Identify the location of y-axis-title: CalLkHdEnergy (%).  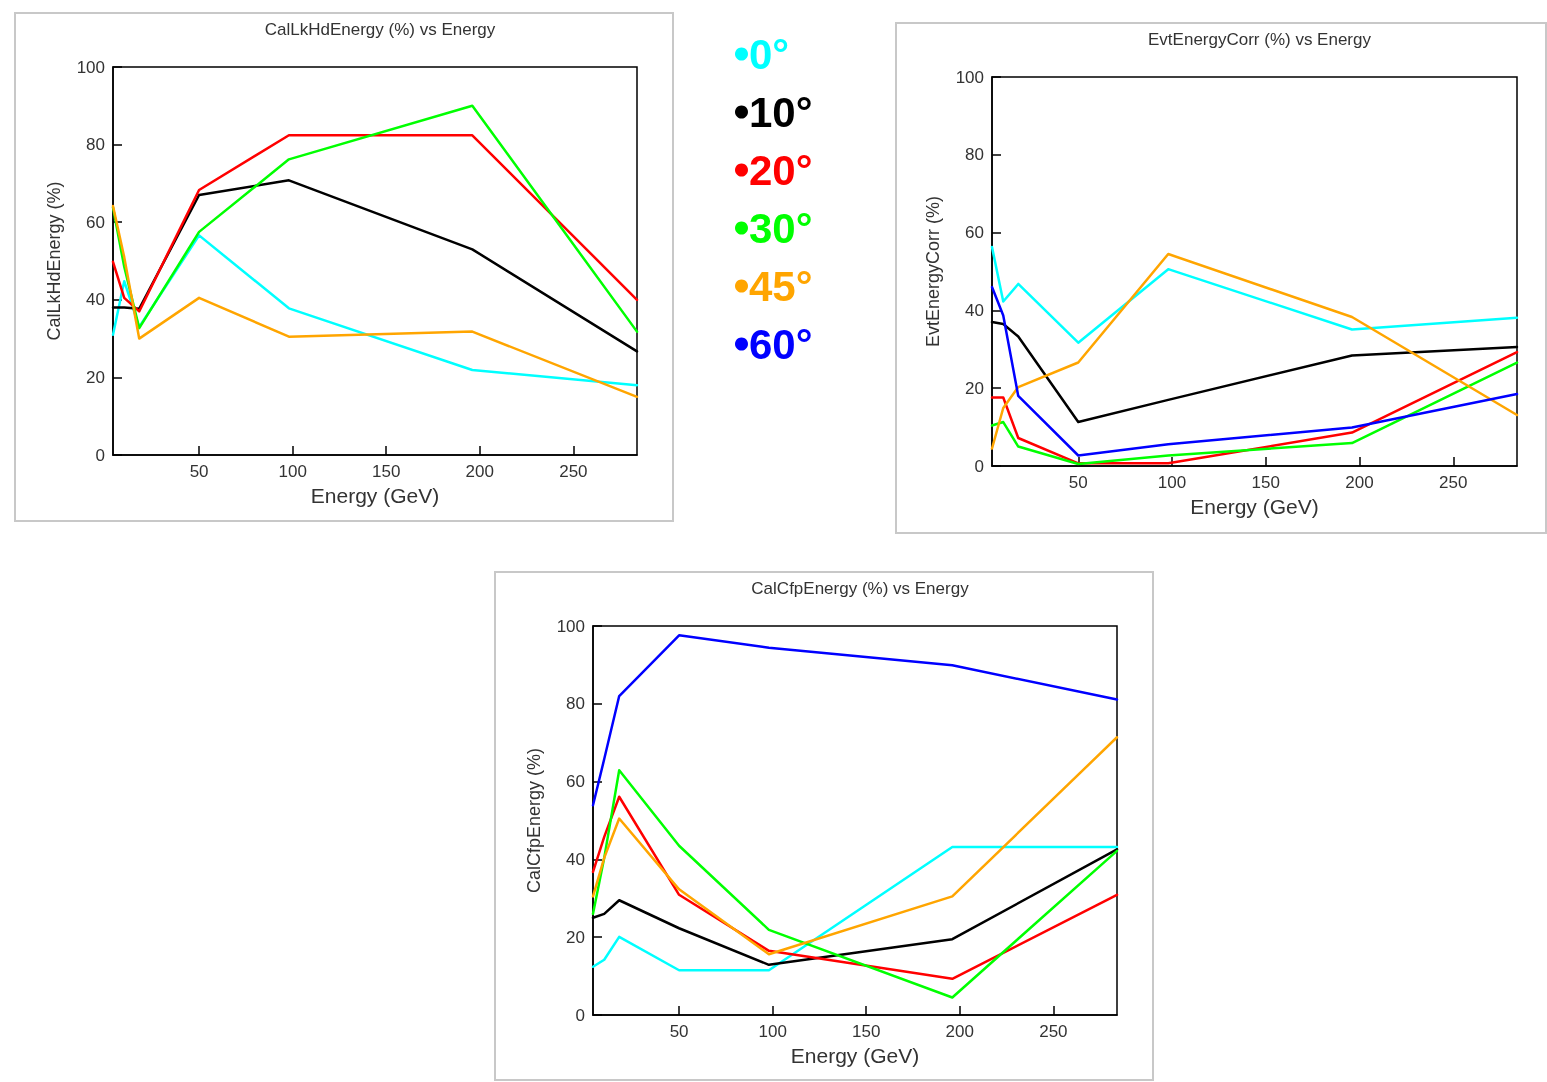
(54, 261).